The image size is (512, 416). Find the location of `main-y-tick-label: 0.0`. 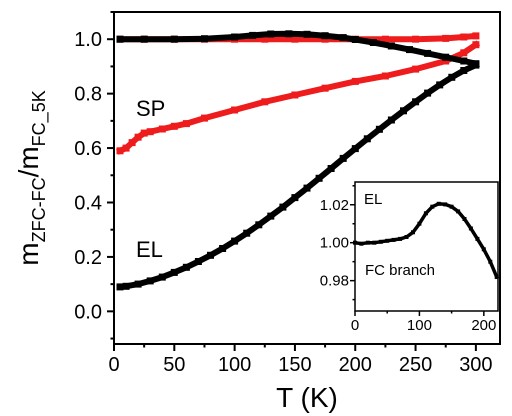

main-y-tick-label: 0.0 is located at coordinates (88, 312).